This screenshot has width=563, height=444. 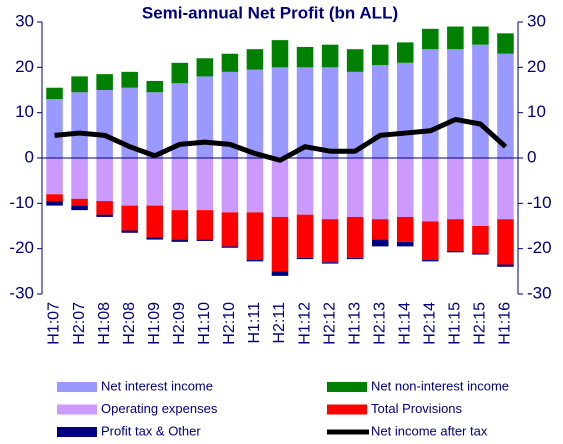 What do you see at coordinates (54, 323) in the screenshot?
I see `x-tick-label: H1:07` at bounding box center [54, 323].